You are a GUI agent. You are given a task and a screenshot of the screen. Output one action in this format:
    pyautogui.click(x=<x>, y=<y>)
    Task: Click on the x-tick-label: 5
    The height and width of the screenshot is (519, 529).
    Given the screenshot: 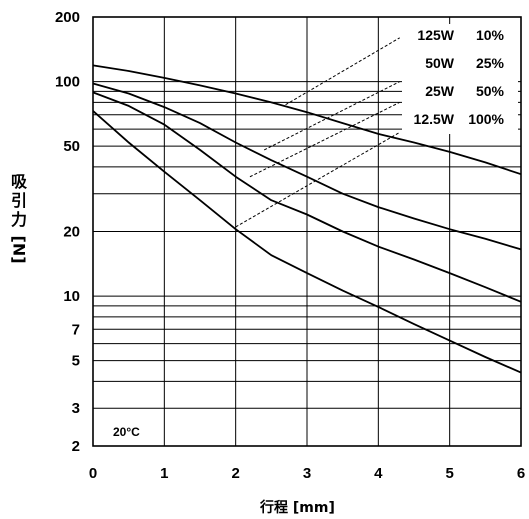 What is the action you would take?
    pyautogui.click(x=449, y=473)
    